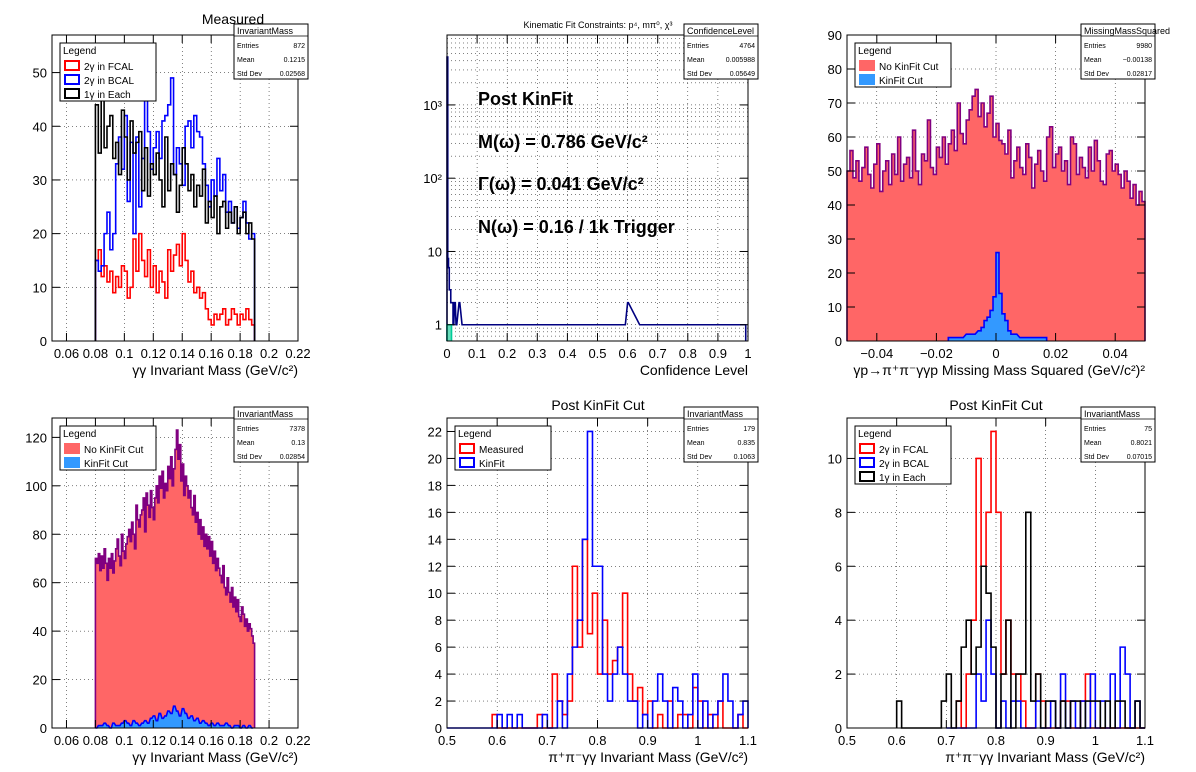 The height and width of the screenshot is (772, 1196). What do you see at coordinates (876, 353) in the screenshot?
I see `x-tick-label: −0.04` at bounding box center [876, 353].